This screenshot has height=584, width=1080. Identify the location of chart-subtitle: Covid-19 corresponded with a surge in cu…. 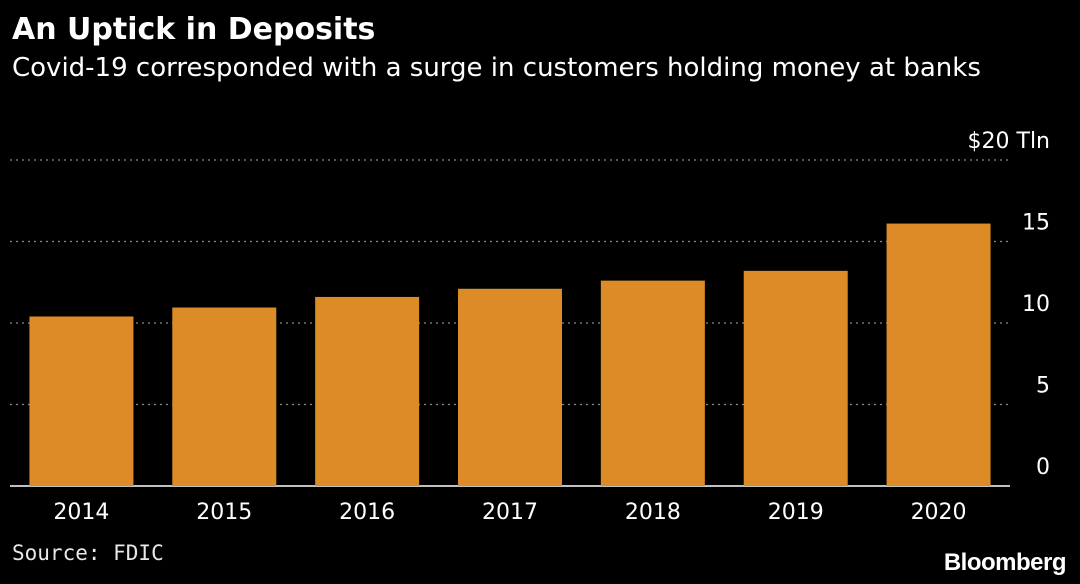
(496, 68).